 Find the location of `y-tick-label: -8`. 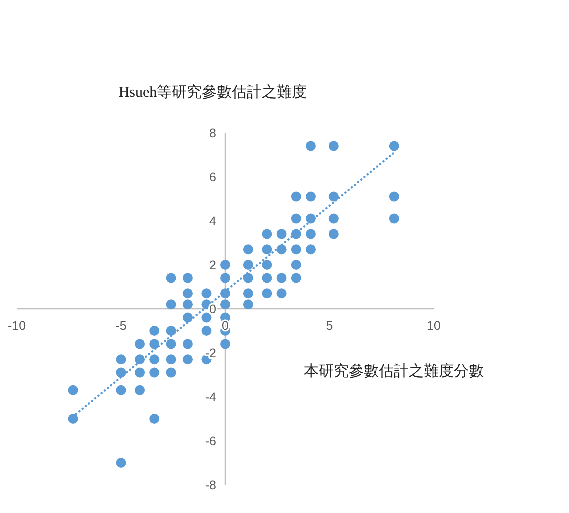

y-tick-label: -8 is located at coordinates (211, 485).